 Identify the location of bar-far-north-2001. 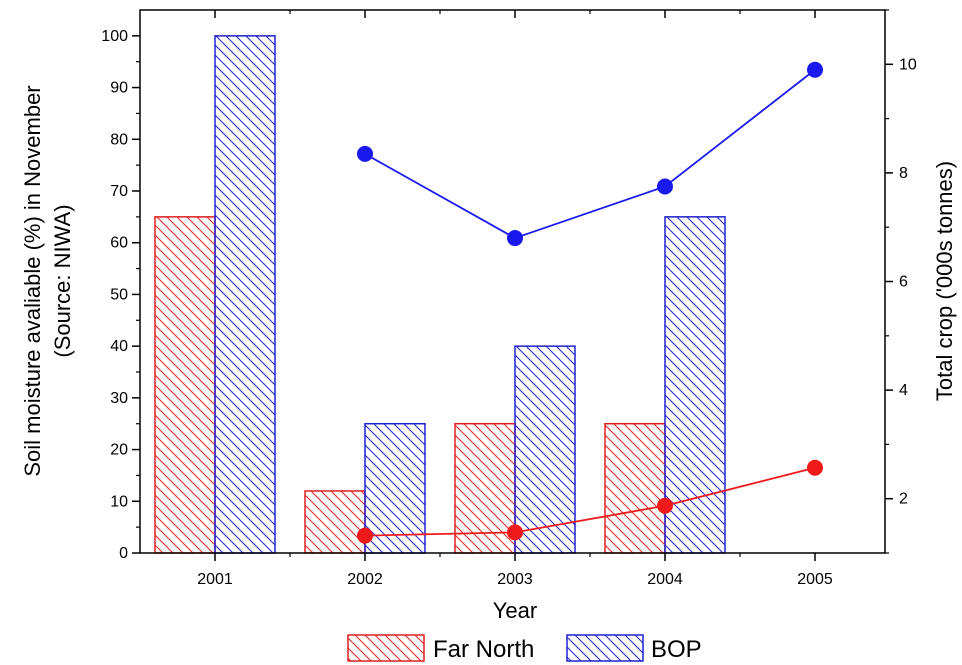
(185, 385).